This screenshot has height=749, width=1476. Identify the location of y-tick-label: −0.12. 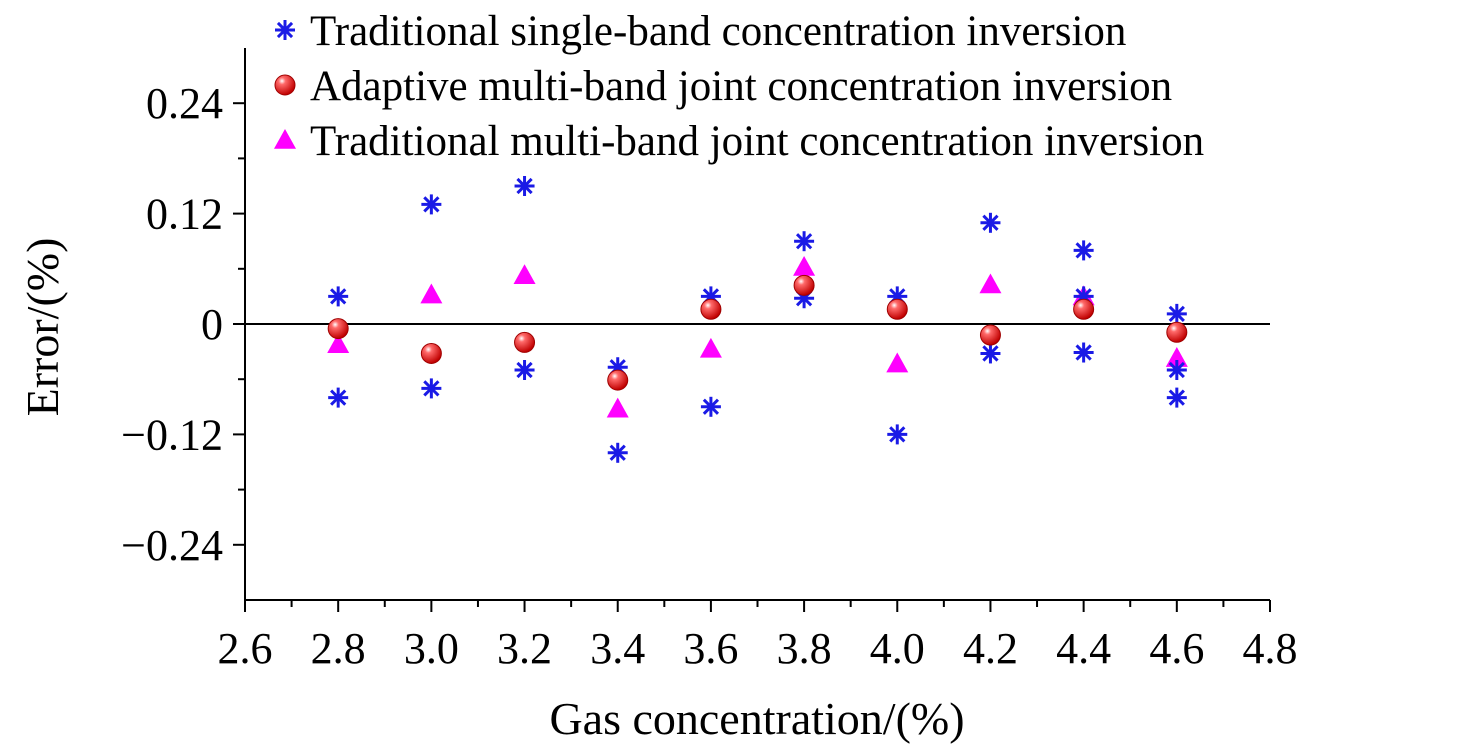
(172, 434).